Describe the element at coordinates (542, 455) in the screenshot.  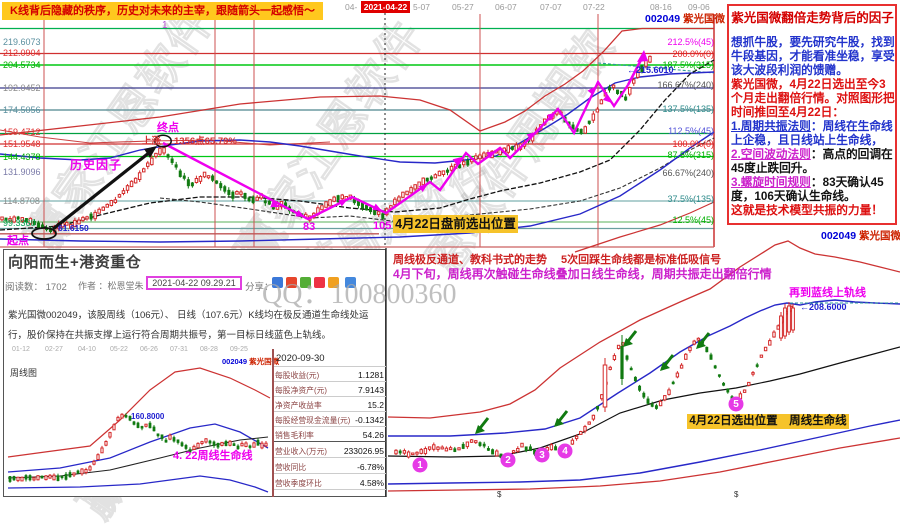
I see `svg-text: 3` at that location.